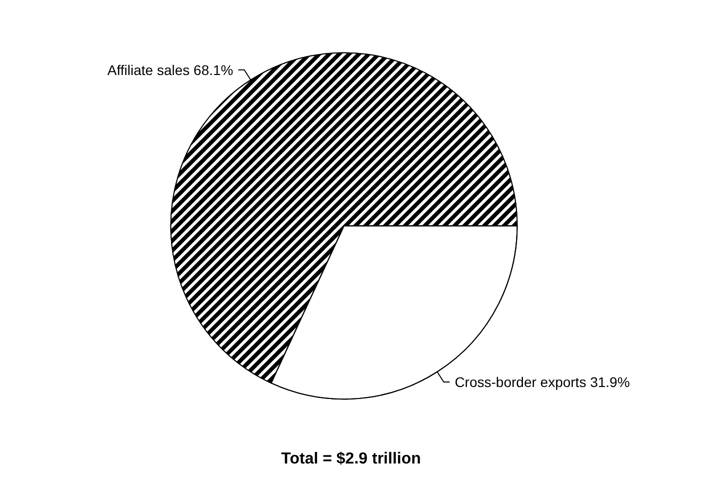  Describe the element at coordinates (351, 459) in the screenshot. I see `text: Total = $2.9 trillion` at that location.